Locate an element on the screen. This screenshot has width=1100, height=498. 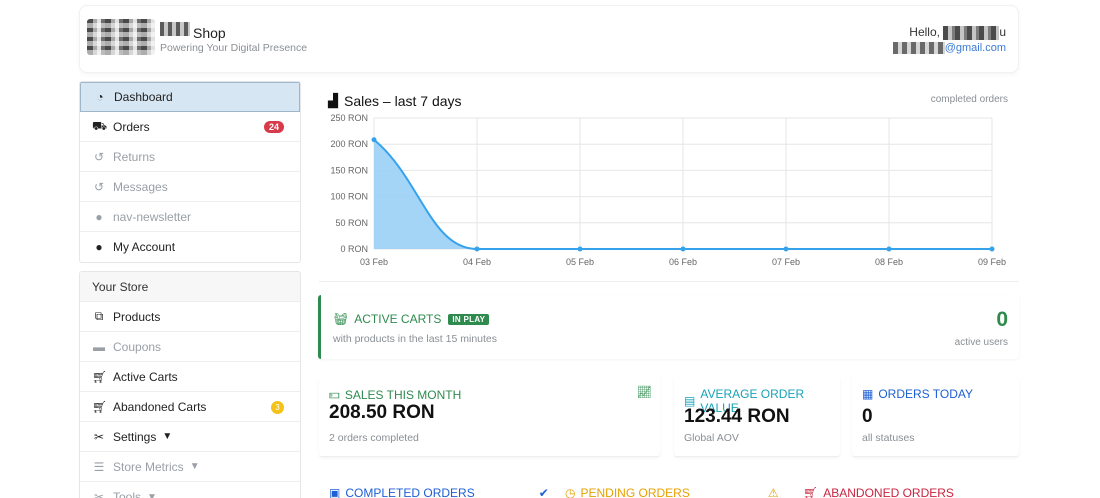
aov-title: ▤ AVERAGE ORDER VALUE is located at coordinates (762, 401).